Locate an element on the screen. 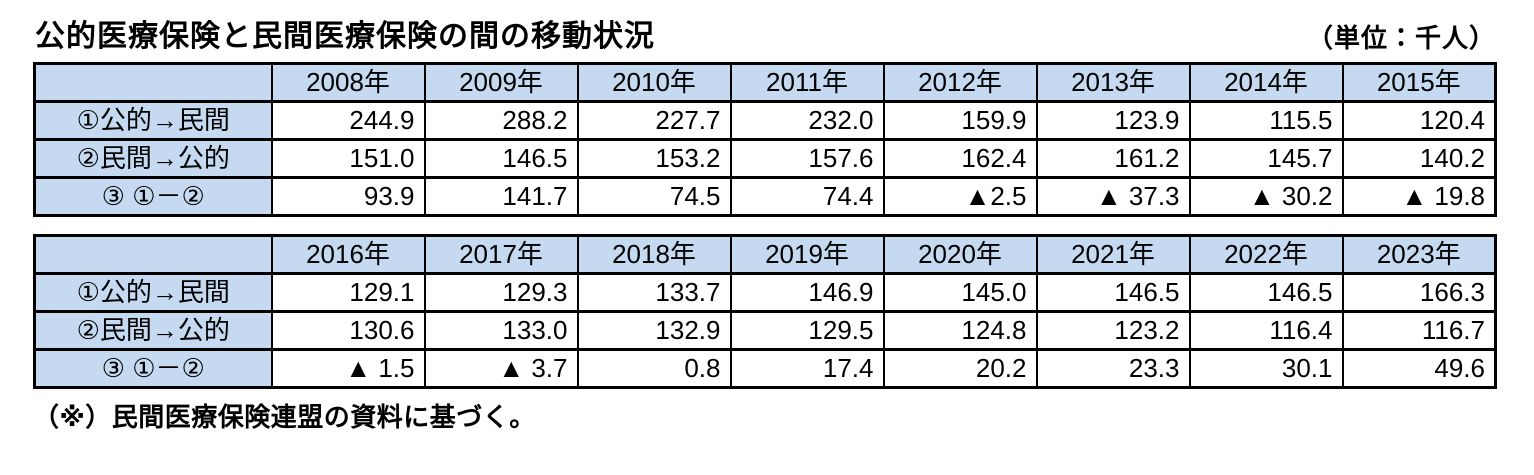  value-cell: 129.5 is located at coordinates (807, 330).